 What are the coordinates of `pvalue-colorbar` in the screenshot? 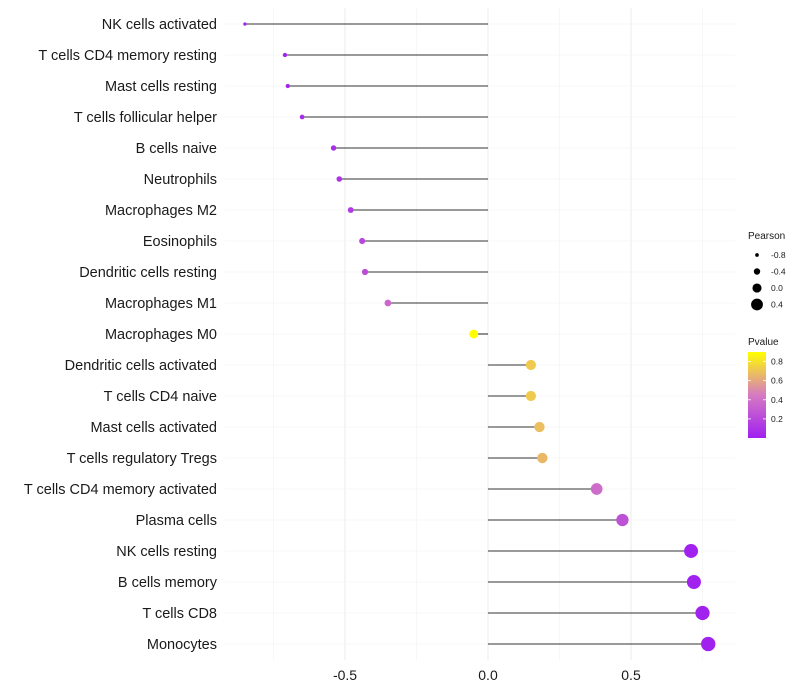 It's located at (757, 395).